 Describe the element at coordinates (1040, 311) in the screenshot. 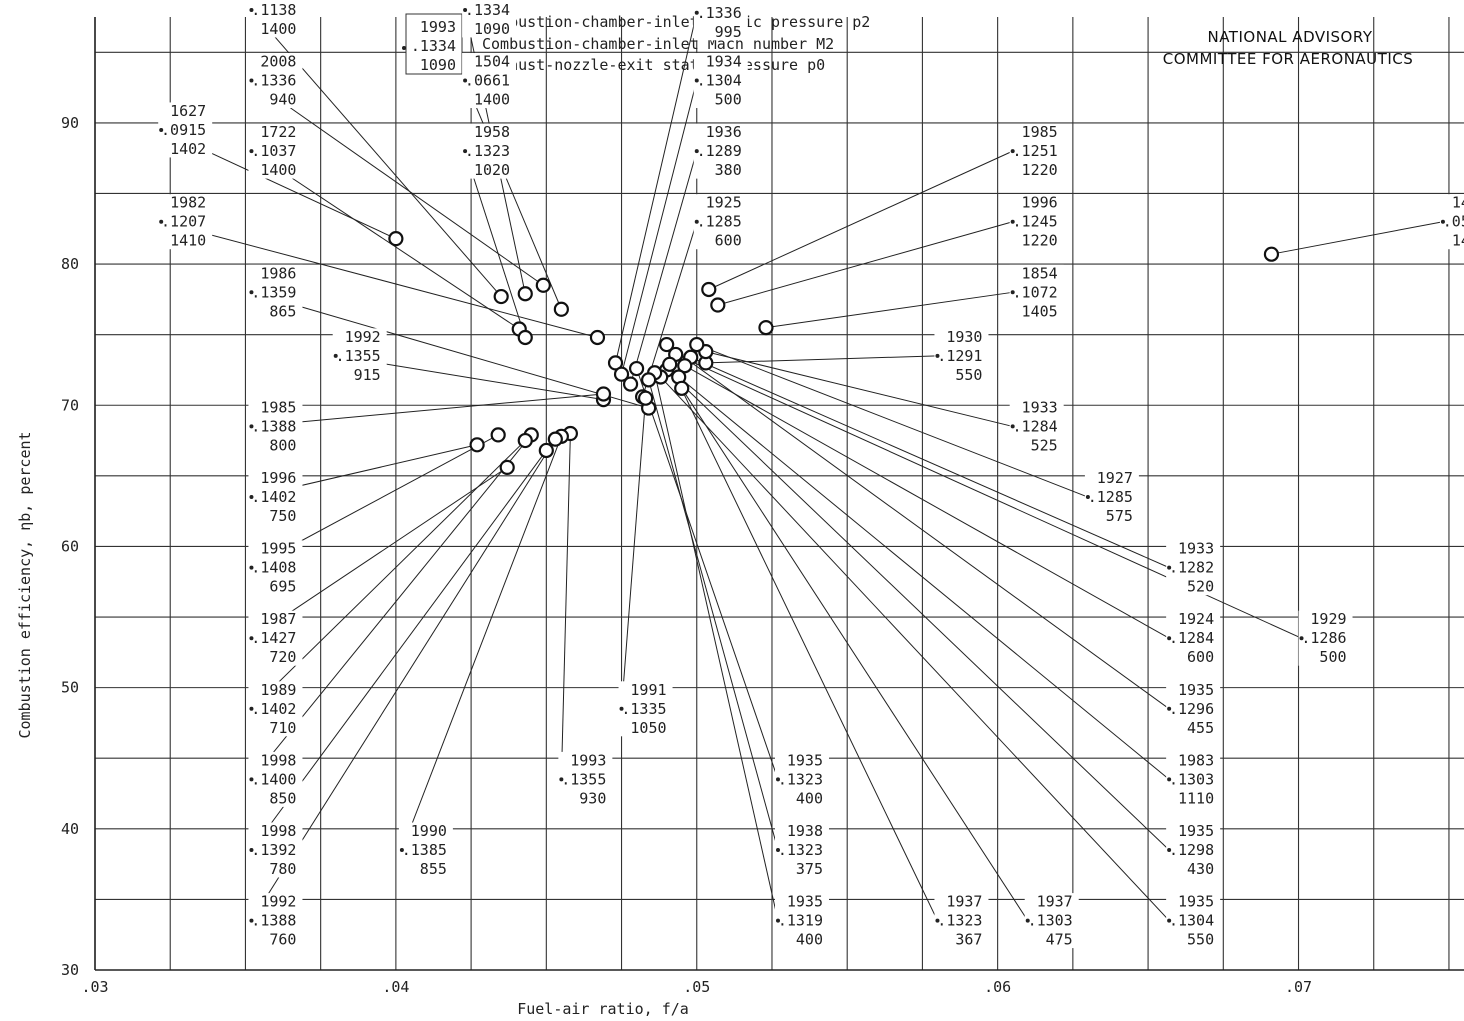

I see `point-label-p0: 1405` at that location.